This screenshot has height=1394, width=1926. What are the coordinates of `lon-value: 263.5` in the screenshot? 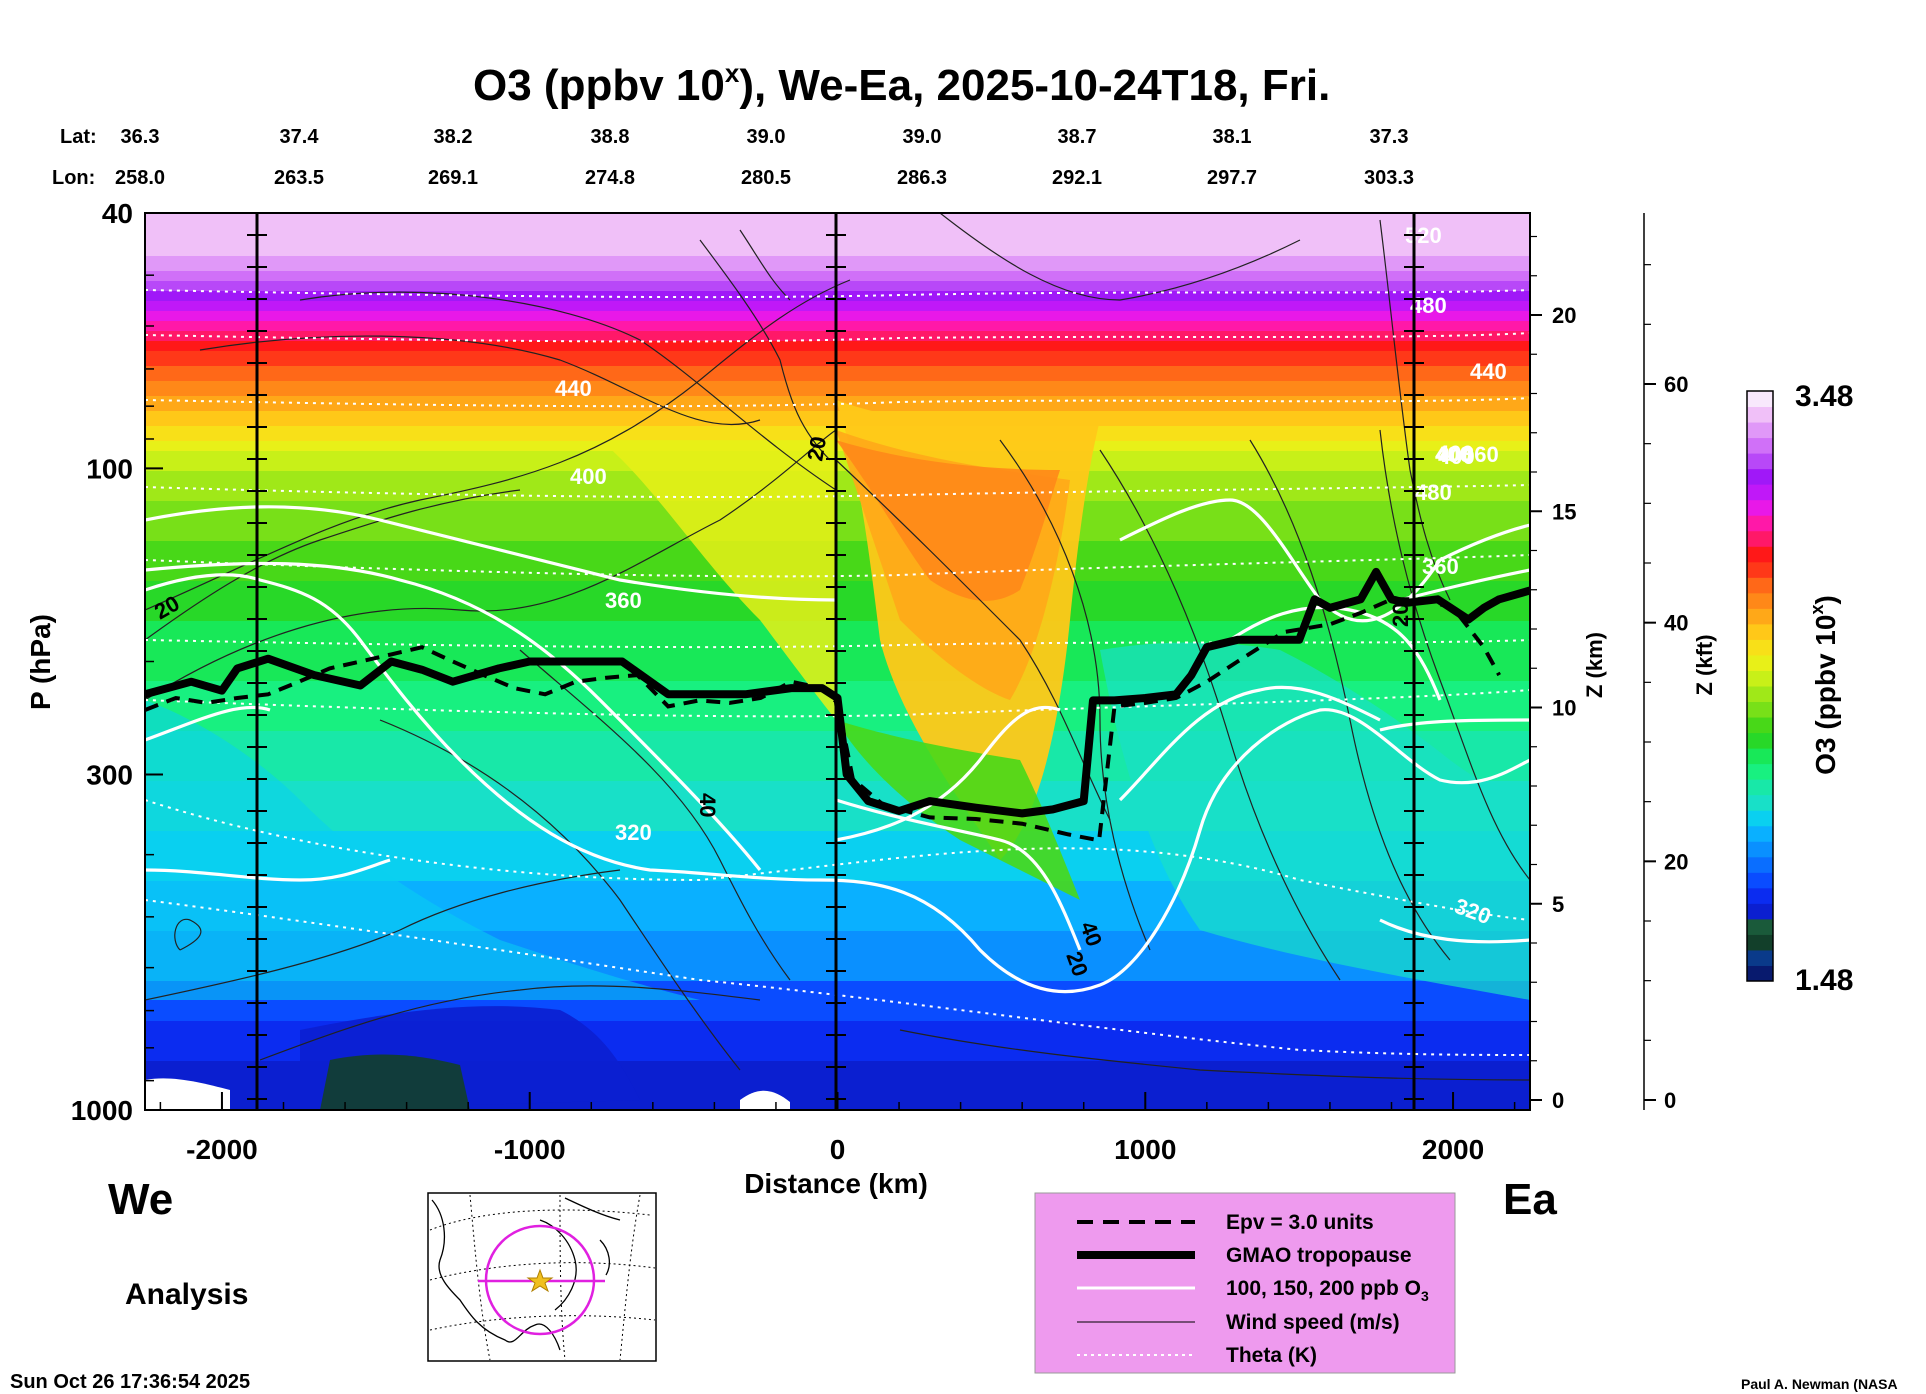 It's located at (299, 178).